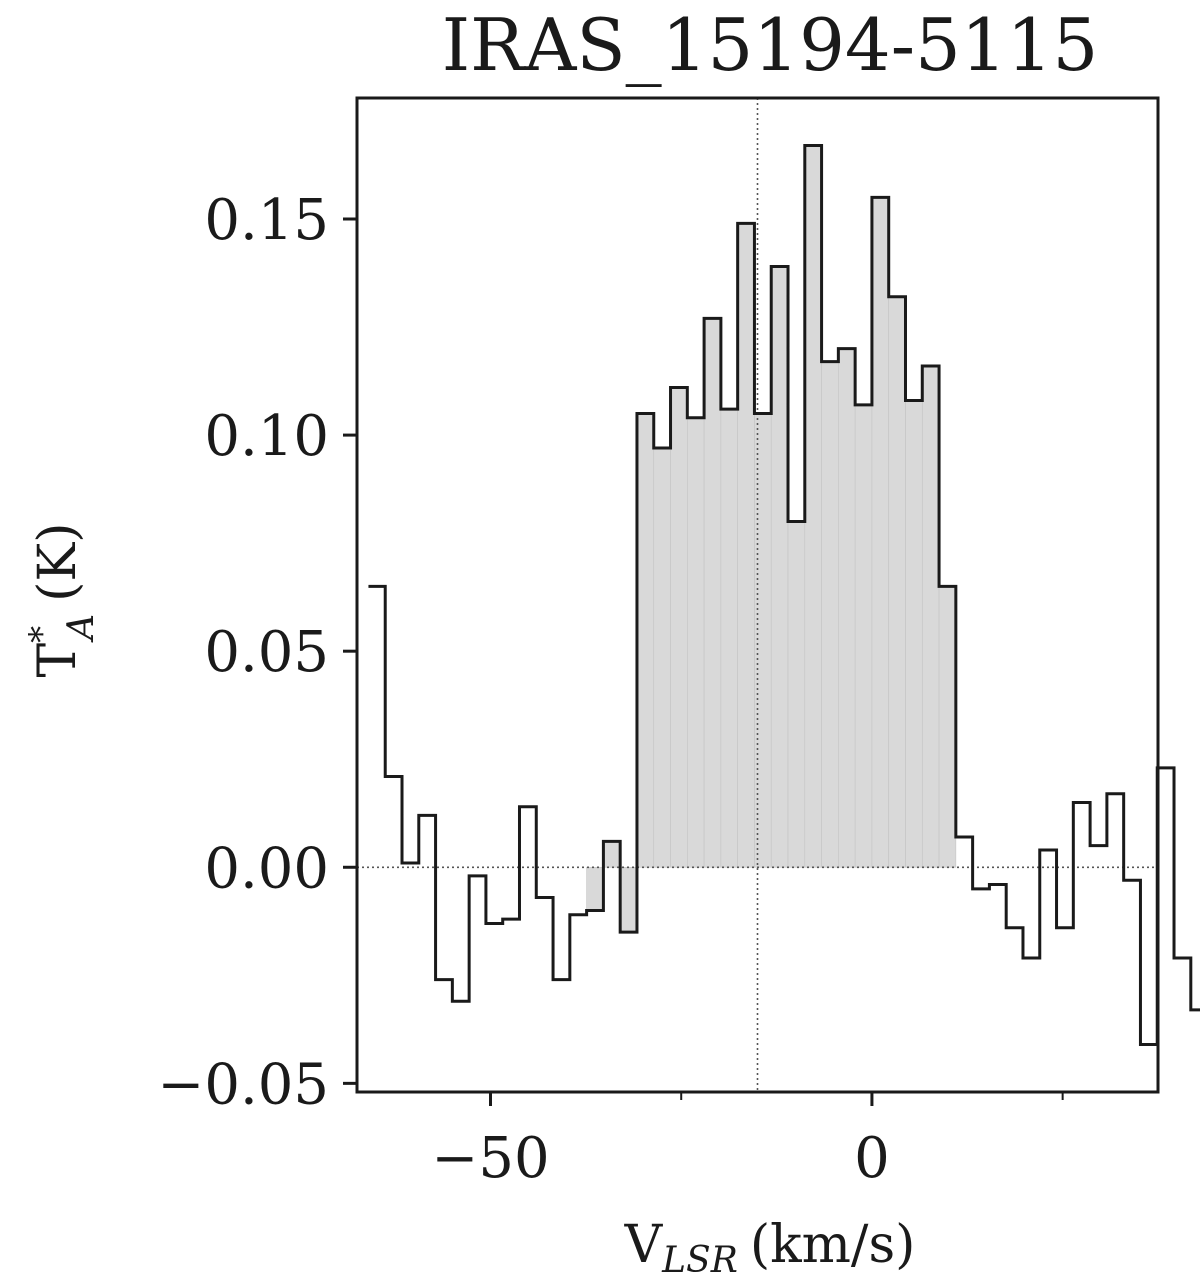  I want to click on y-axis-label: T*A(K), so click(62, 599).